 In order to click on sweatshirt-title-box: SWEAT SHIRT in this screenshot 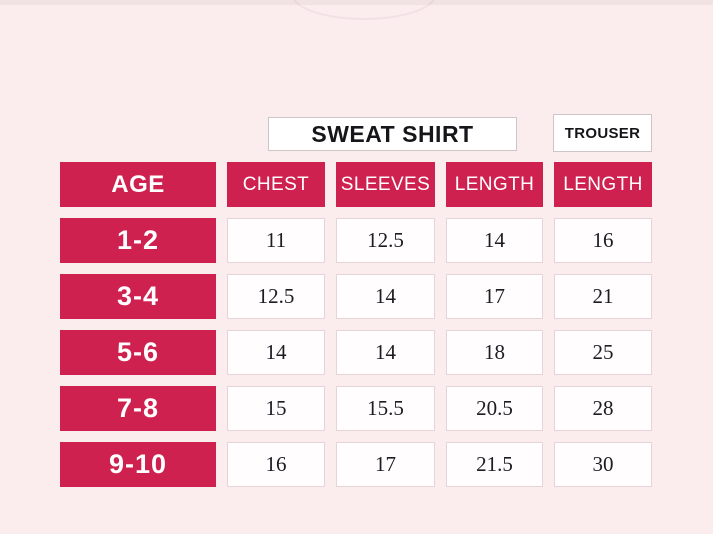, I will do `click(392, 134)`.